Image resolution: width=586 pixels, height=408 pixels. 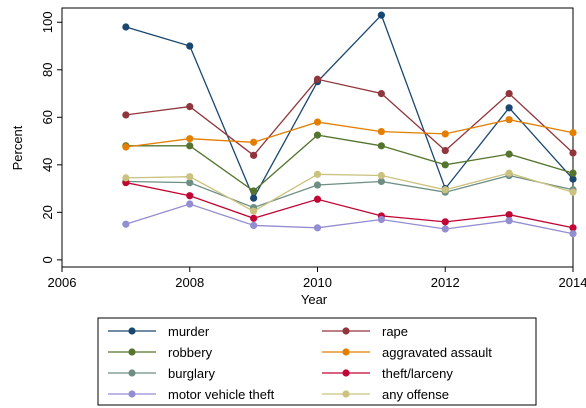 I want to click on y-tick-label: 80, so click(x=47, y=70).